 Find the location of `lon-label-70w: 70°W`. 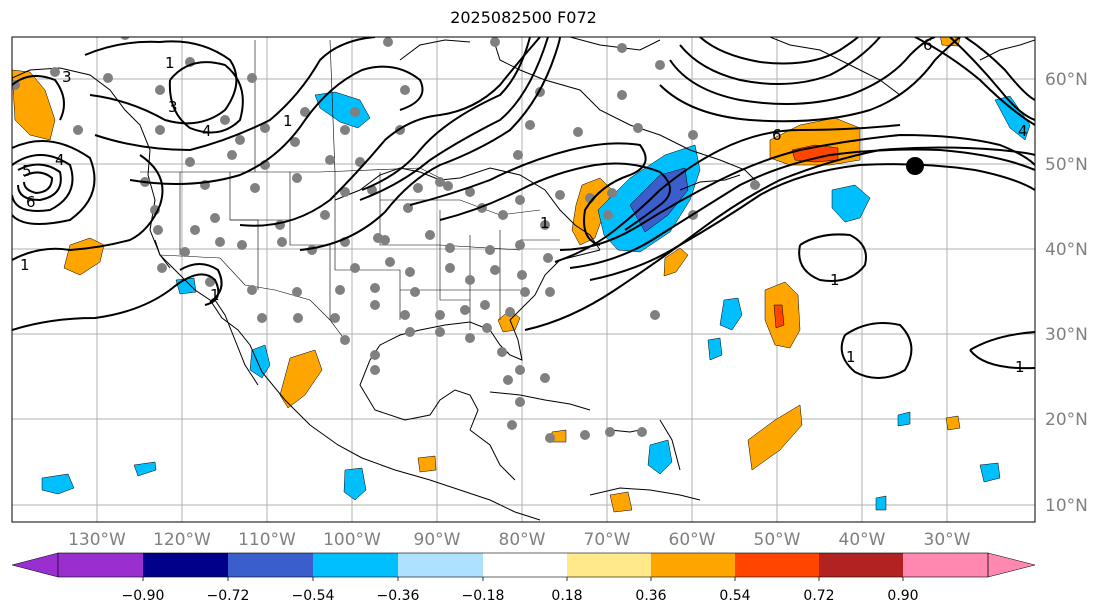

lon-label-70w: 70°W is located at coordinates (607, 540).